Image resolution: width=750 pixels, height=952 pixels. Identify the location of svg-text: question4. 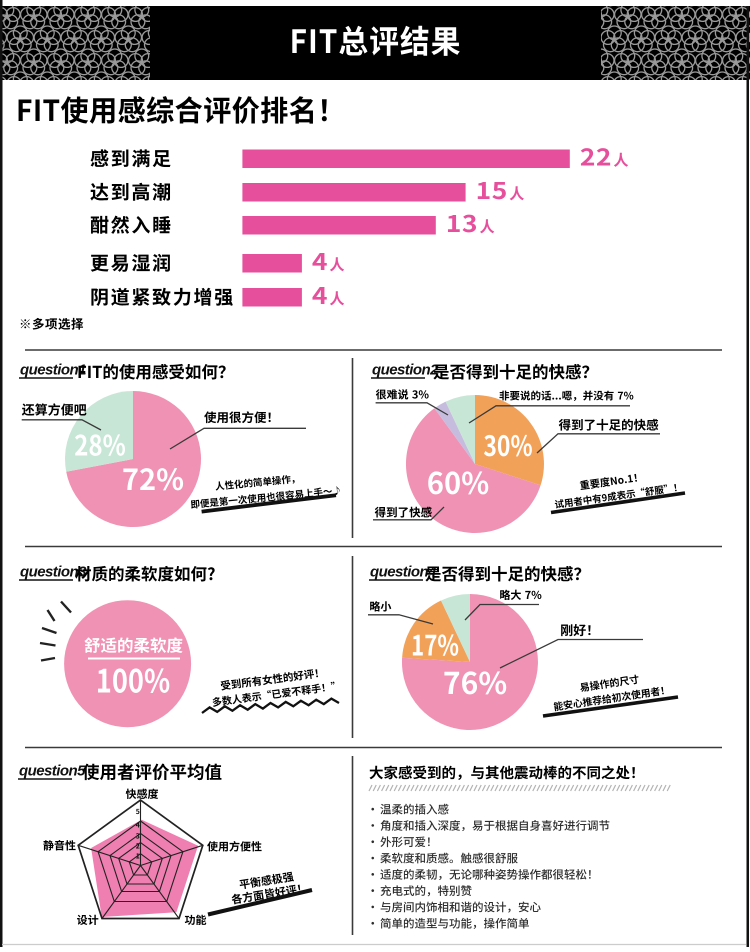
(403, 572).